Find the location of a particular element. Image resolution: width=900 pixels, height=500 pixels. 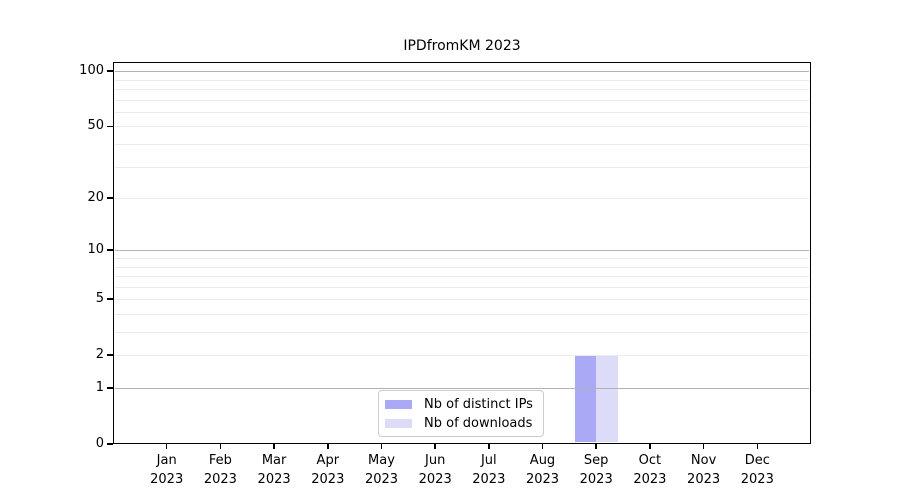

x-tick-label: Dec 2023 is located at coordinates (757, 470).